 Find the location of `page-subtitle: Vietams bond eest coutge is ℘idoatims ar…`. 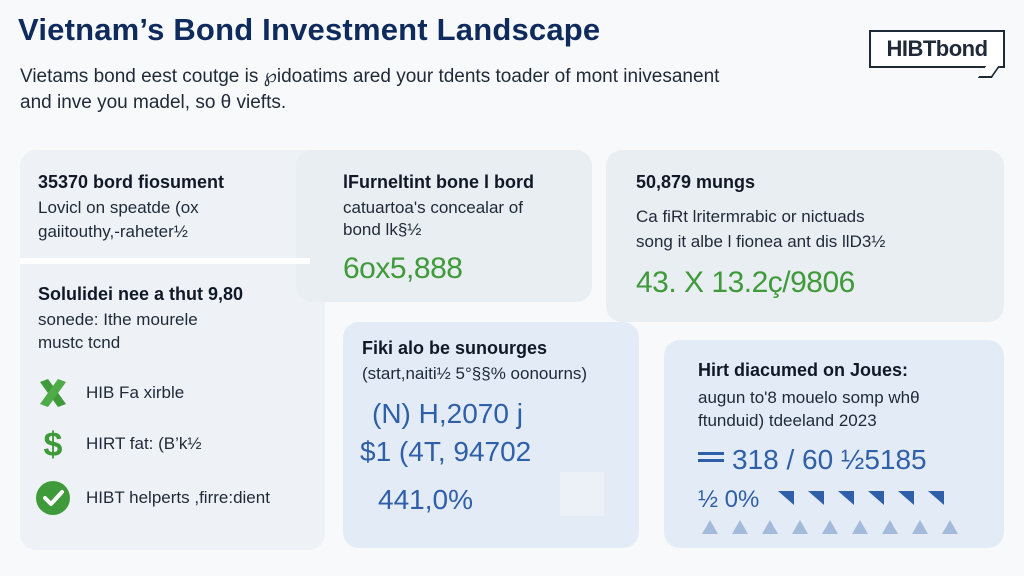

page-subtitle: Vietams bond eest coutge is ℘idoatims ar… is located at coordinates (430, 90).